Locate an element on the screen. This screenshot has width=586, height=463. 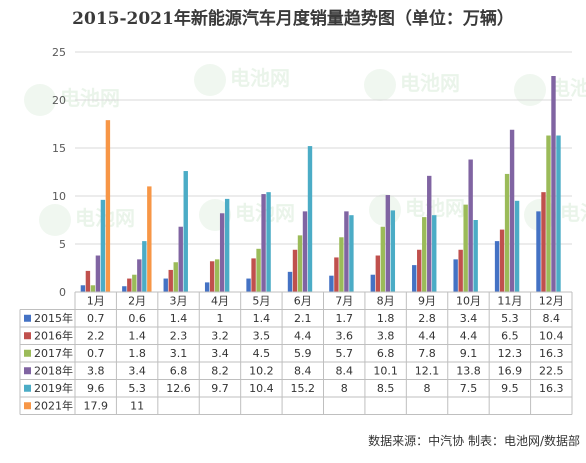
data-label: 1.8 is located at coordinates (137, 353).